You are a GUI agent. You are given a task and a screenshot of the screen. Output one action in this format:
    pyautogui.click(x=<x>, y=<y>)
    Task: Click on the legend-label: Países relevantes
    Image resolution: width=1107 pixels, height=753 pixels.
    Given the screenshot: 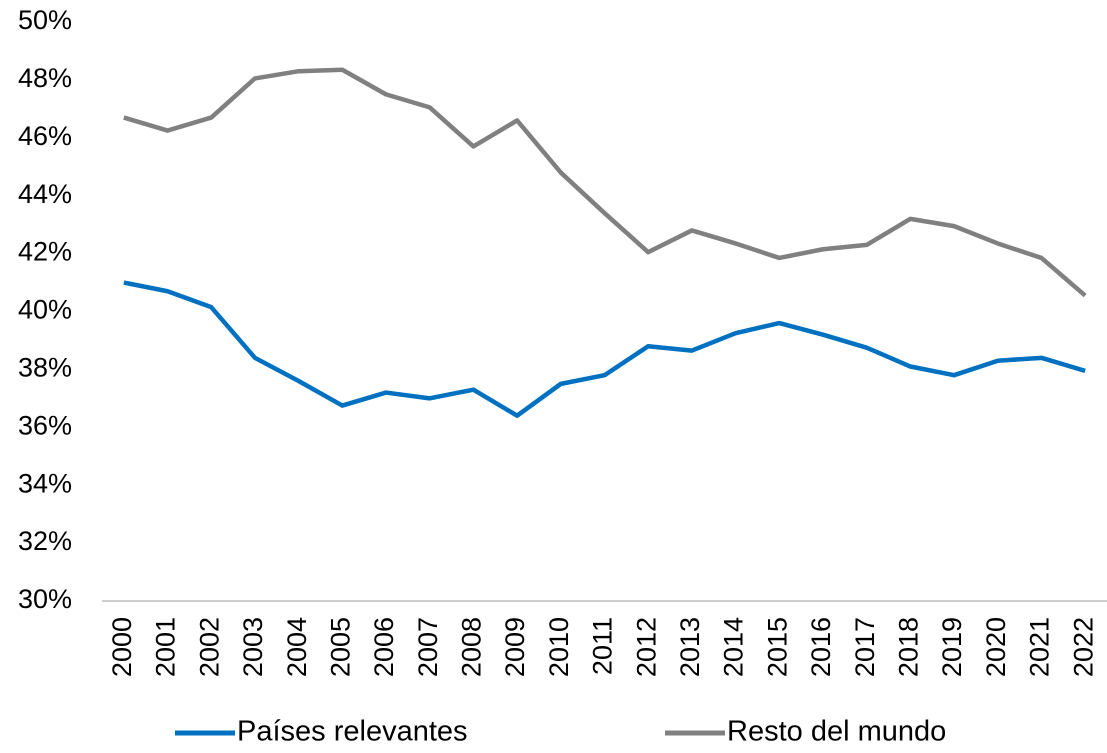 What is the action you would take?
    pyautogui.click(x=352, y=732)
    